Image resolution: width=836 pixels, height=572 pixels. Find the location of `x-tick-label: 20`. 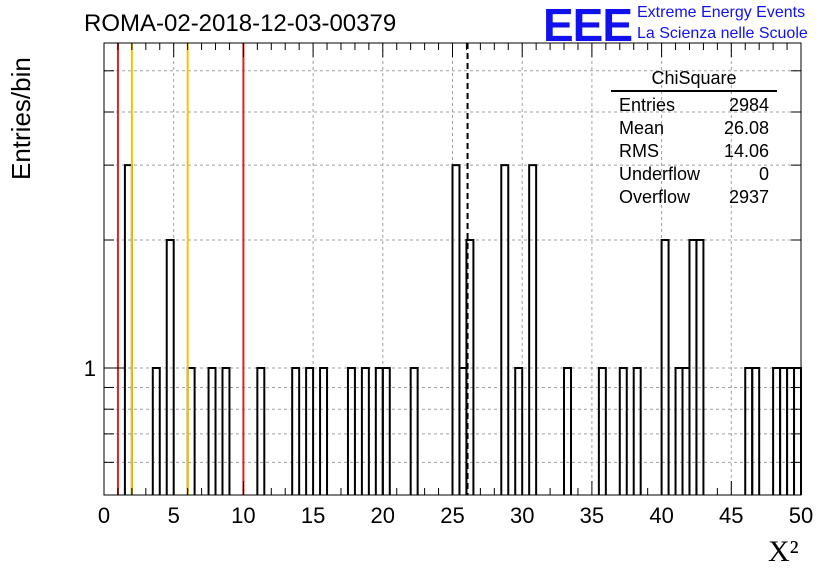

x-tick-label: 20 is located at coordinates (383, 515).